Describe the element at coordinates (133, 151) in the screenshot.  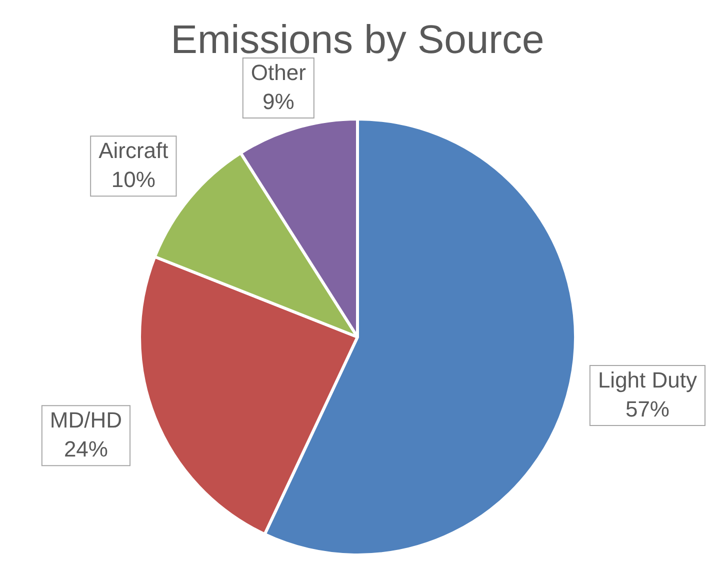
I see `slice-label: Aircraft` at that location.